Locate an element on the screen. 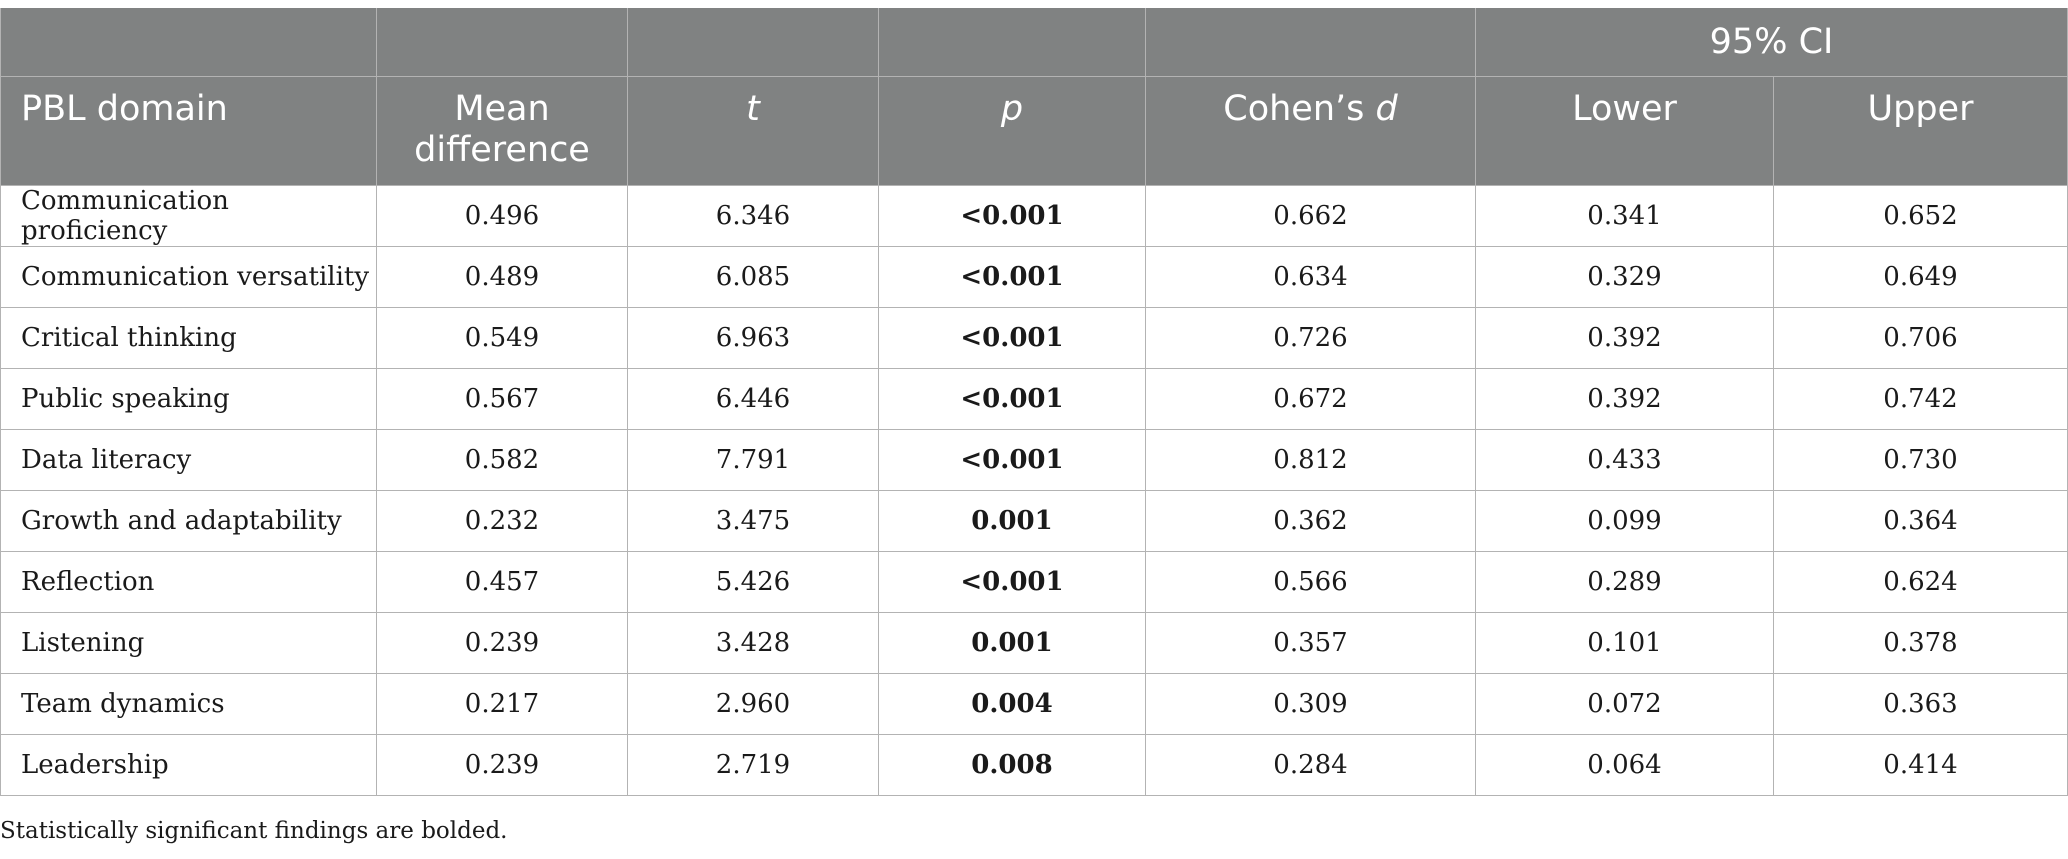 The width and height of the screenshot is (2068, 859). header-cohens-d: Cohen’s d is located at coordinates (1310, 131).